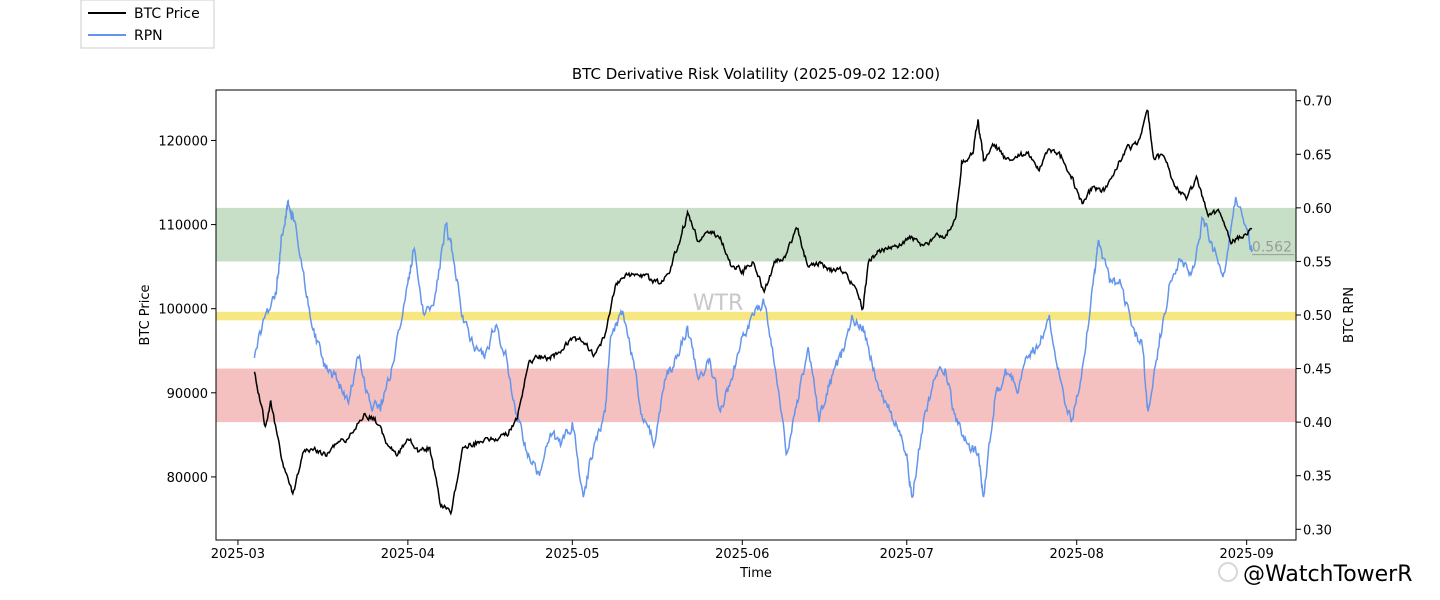 The image size is (1440, 600). I want to click on legend-box, so click(147, 24).